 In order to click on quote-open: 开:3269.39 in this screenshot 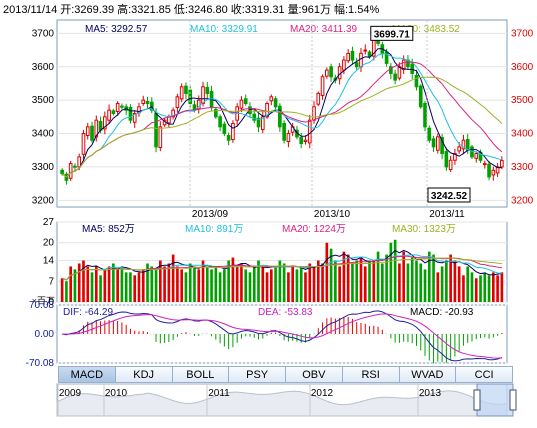, I will do `click(87, 10)`.